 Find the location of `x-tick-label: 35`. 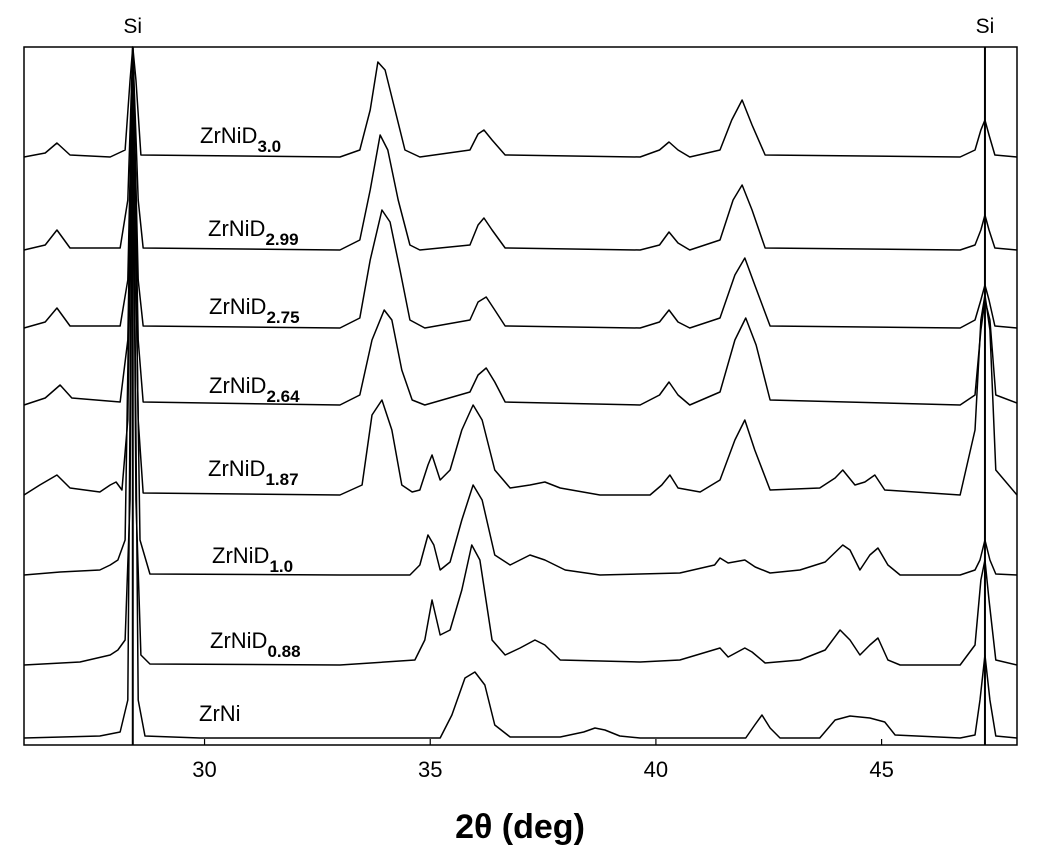

x-tick-label: 35 is located at coordinates (430, 769).